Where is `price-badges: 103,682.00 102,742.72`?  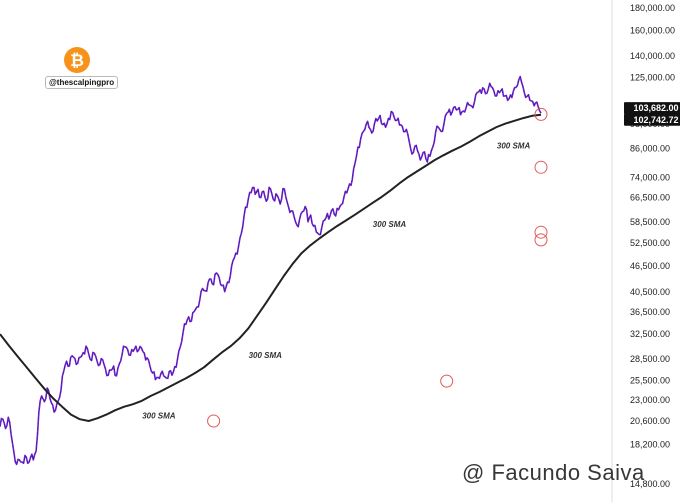 price-badges: 103,682.00 102,742.72 is located at coordinates (652, 114).